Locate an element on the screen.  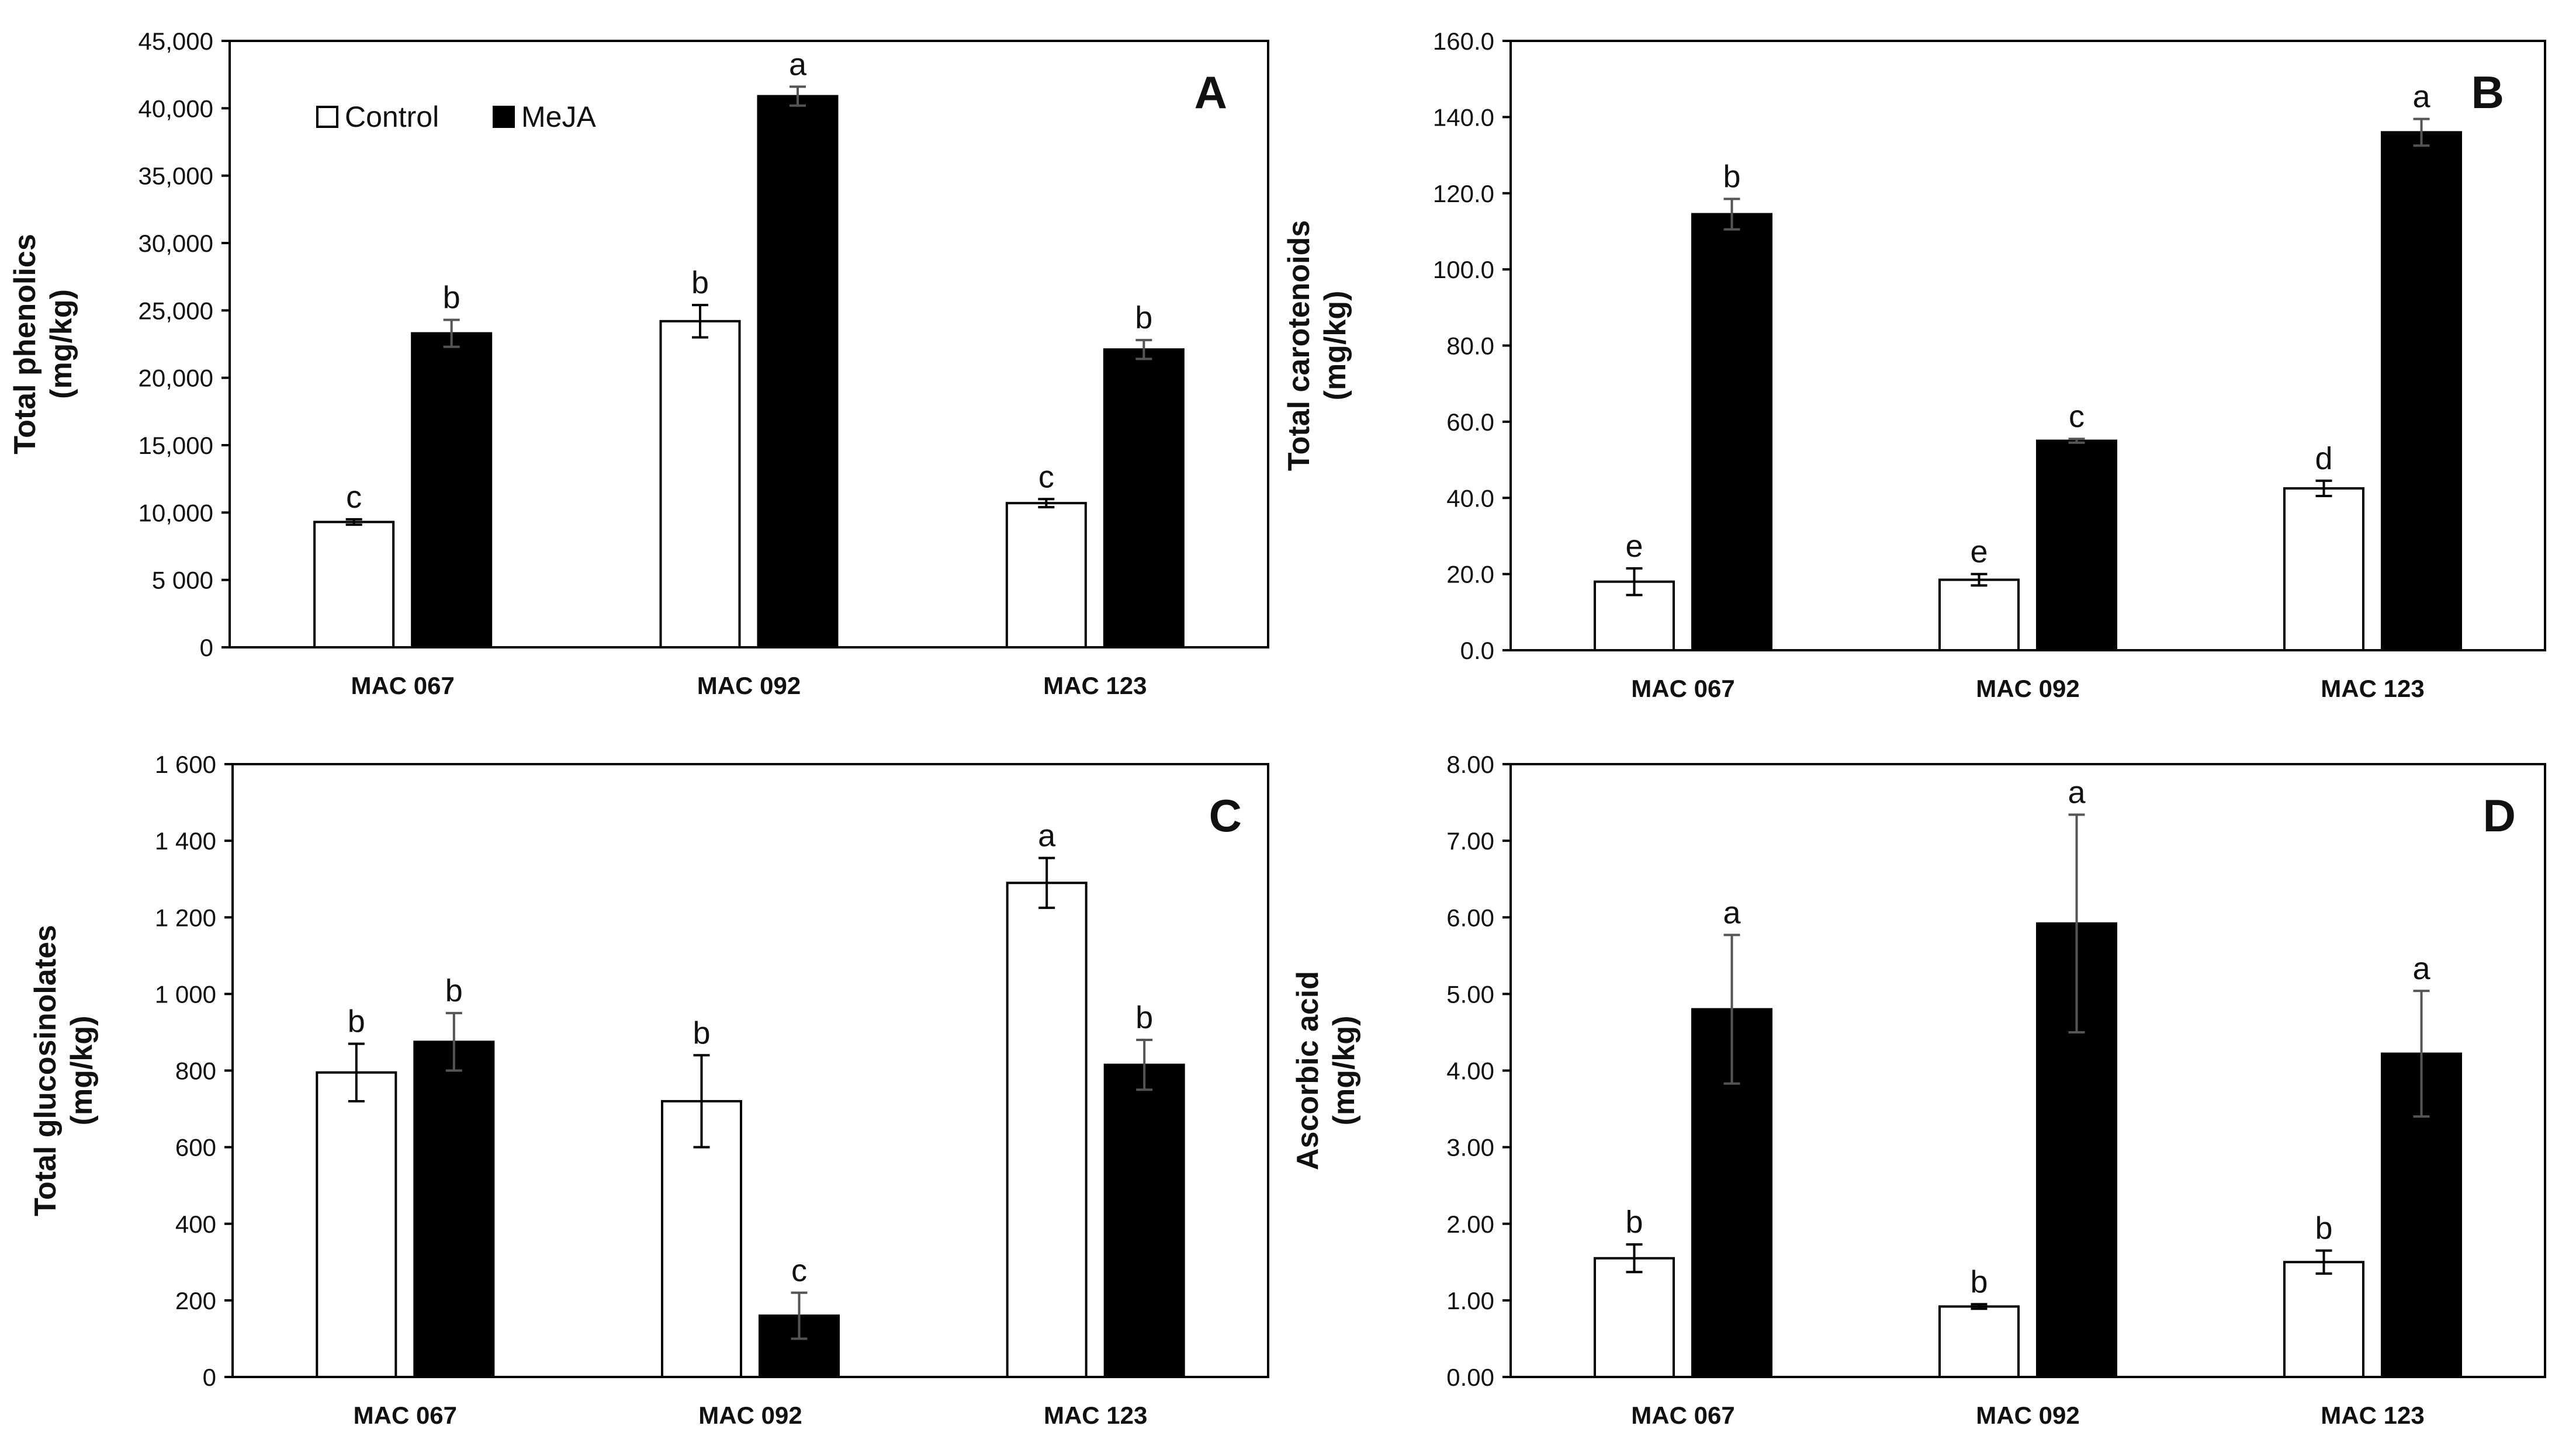
category-label-b: MAC 067 is located at coordinates (1682, 689).